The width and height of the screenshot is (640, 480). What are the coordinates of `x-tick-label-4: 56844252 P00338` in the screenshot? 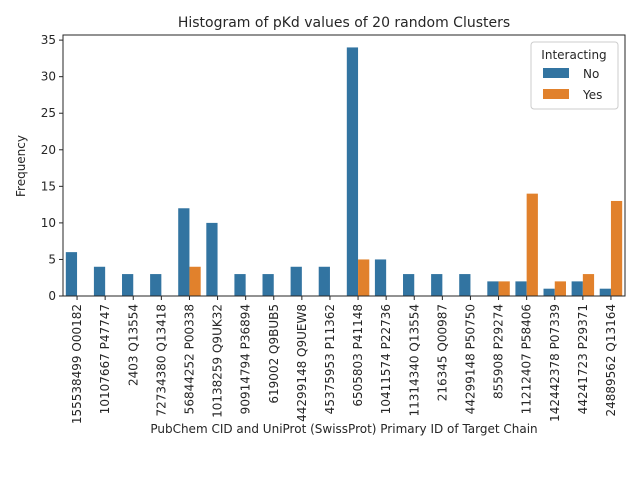 It's located at (189, 359).